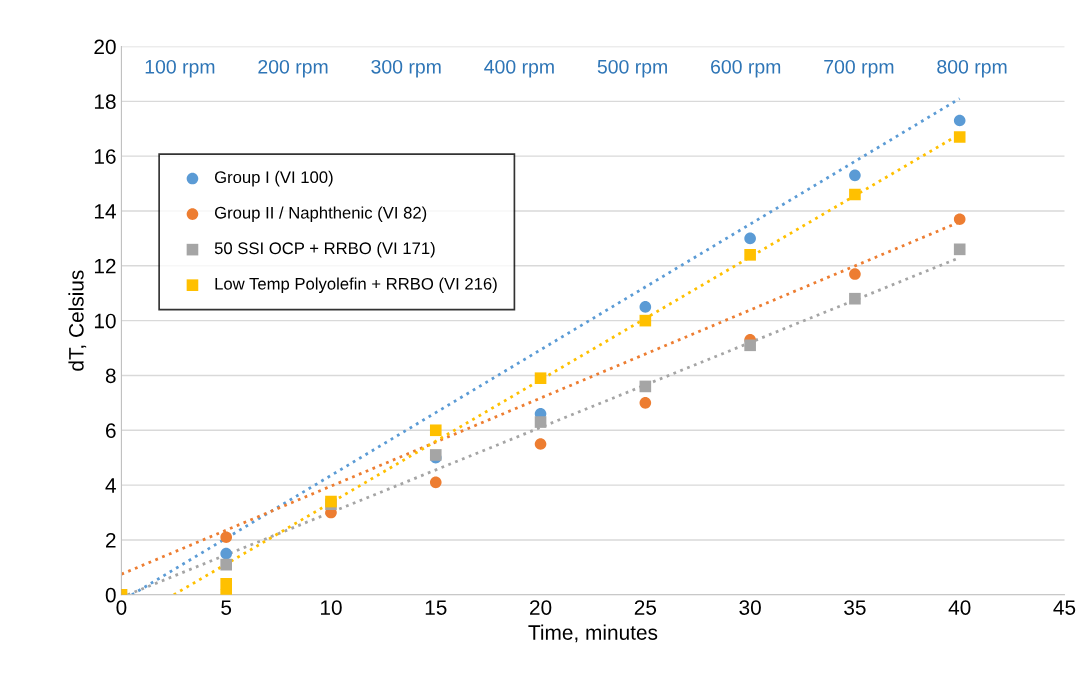 This screenshot has height=694, width=1084. I want to click on annotation: 700 rpm, so click(859, 68).